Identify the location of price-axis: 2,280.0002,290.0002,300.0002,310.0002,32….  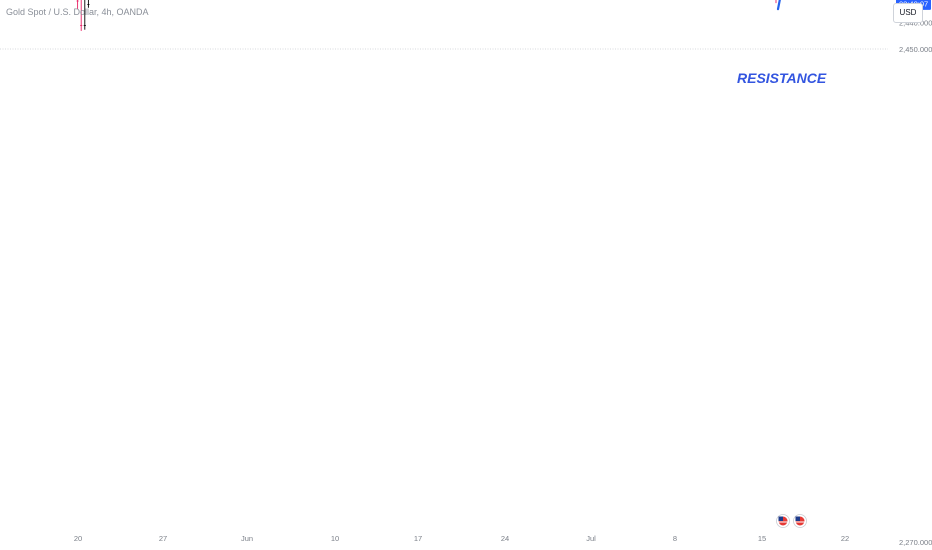
(914, 273).